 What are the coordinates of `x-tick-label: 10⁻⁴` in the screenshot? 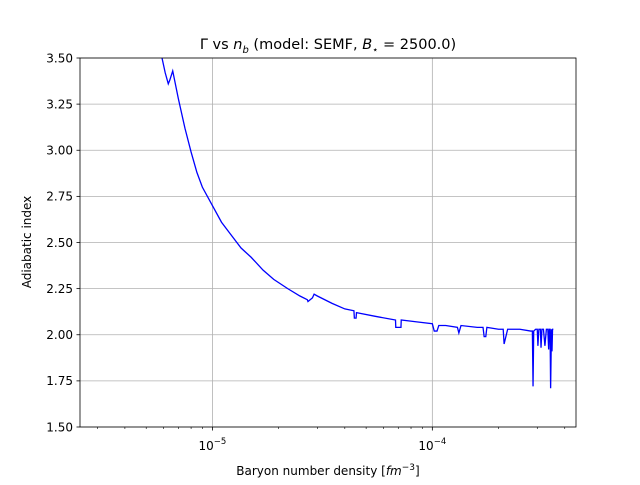 It's located at (432, 445).